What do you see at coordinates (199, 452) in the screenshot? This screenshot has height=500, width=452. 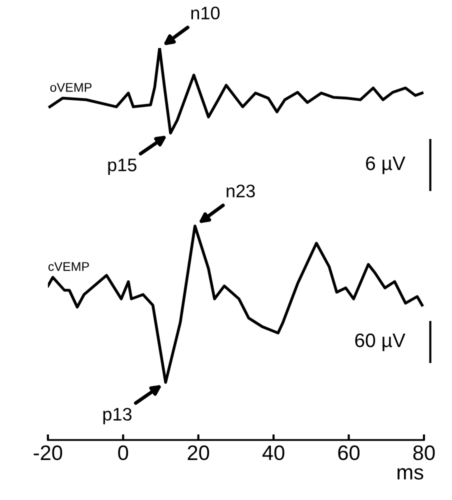 I see `x-tick-label: 20` at bounding box center [199, 452].